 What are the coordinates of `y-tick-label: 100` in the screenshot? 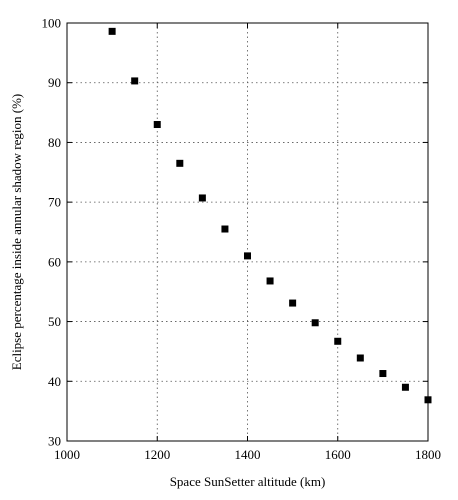 It's located at (52, 23).